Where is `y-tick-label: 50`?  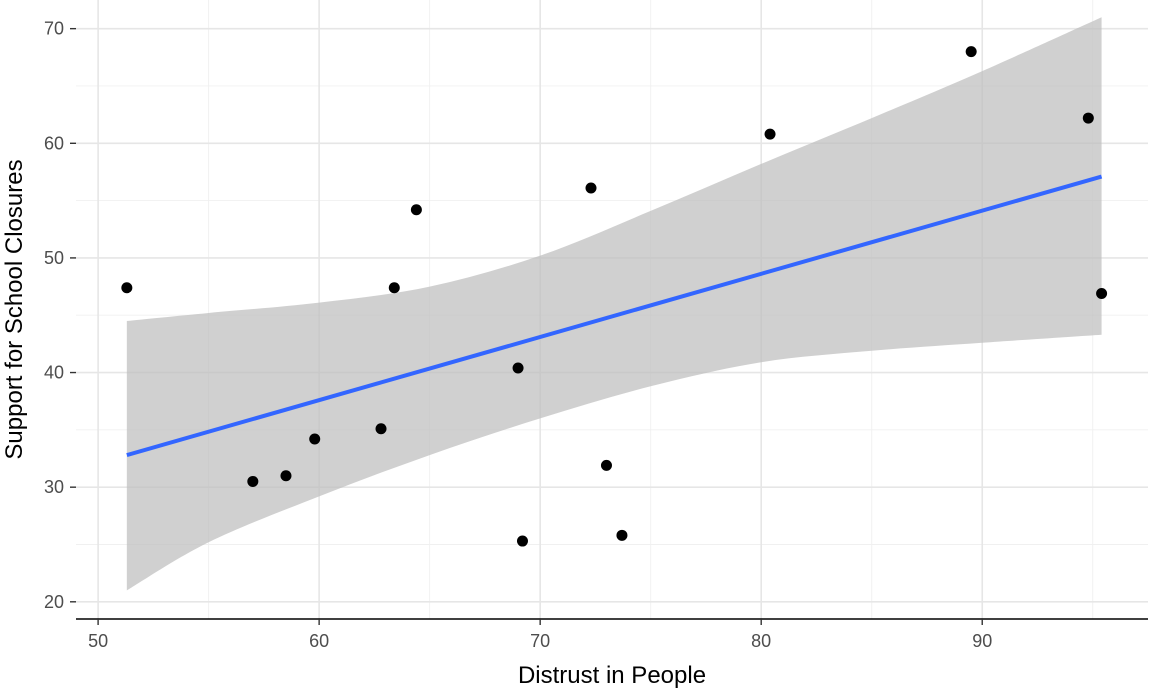 y-tick-label: 50 is located at coordinates (54, 258).